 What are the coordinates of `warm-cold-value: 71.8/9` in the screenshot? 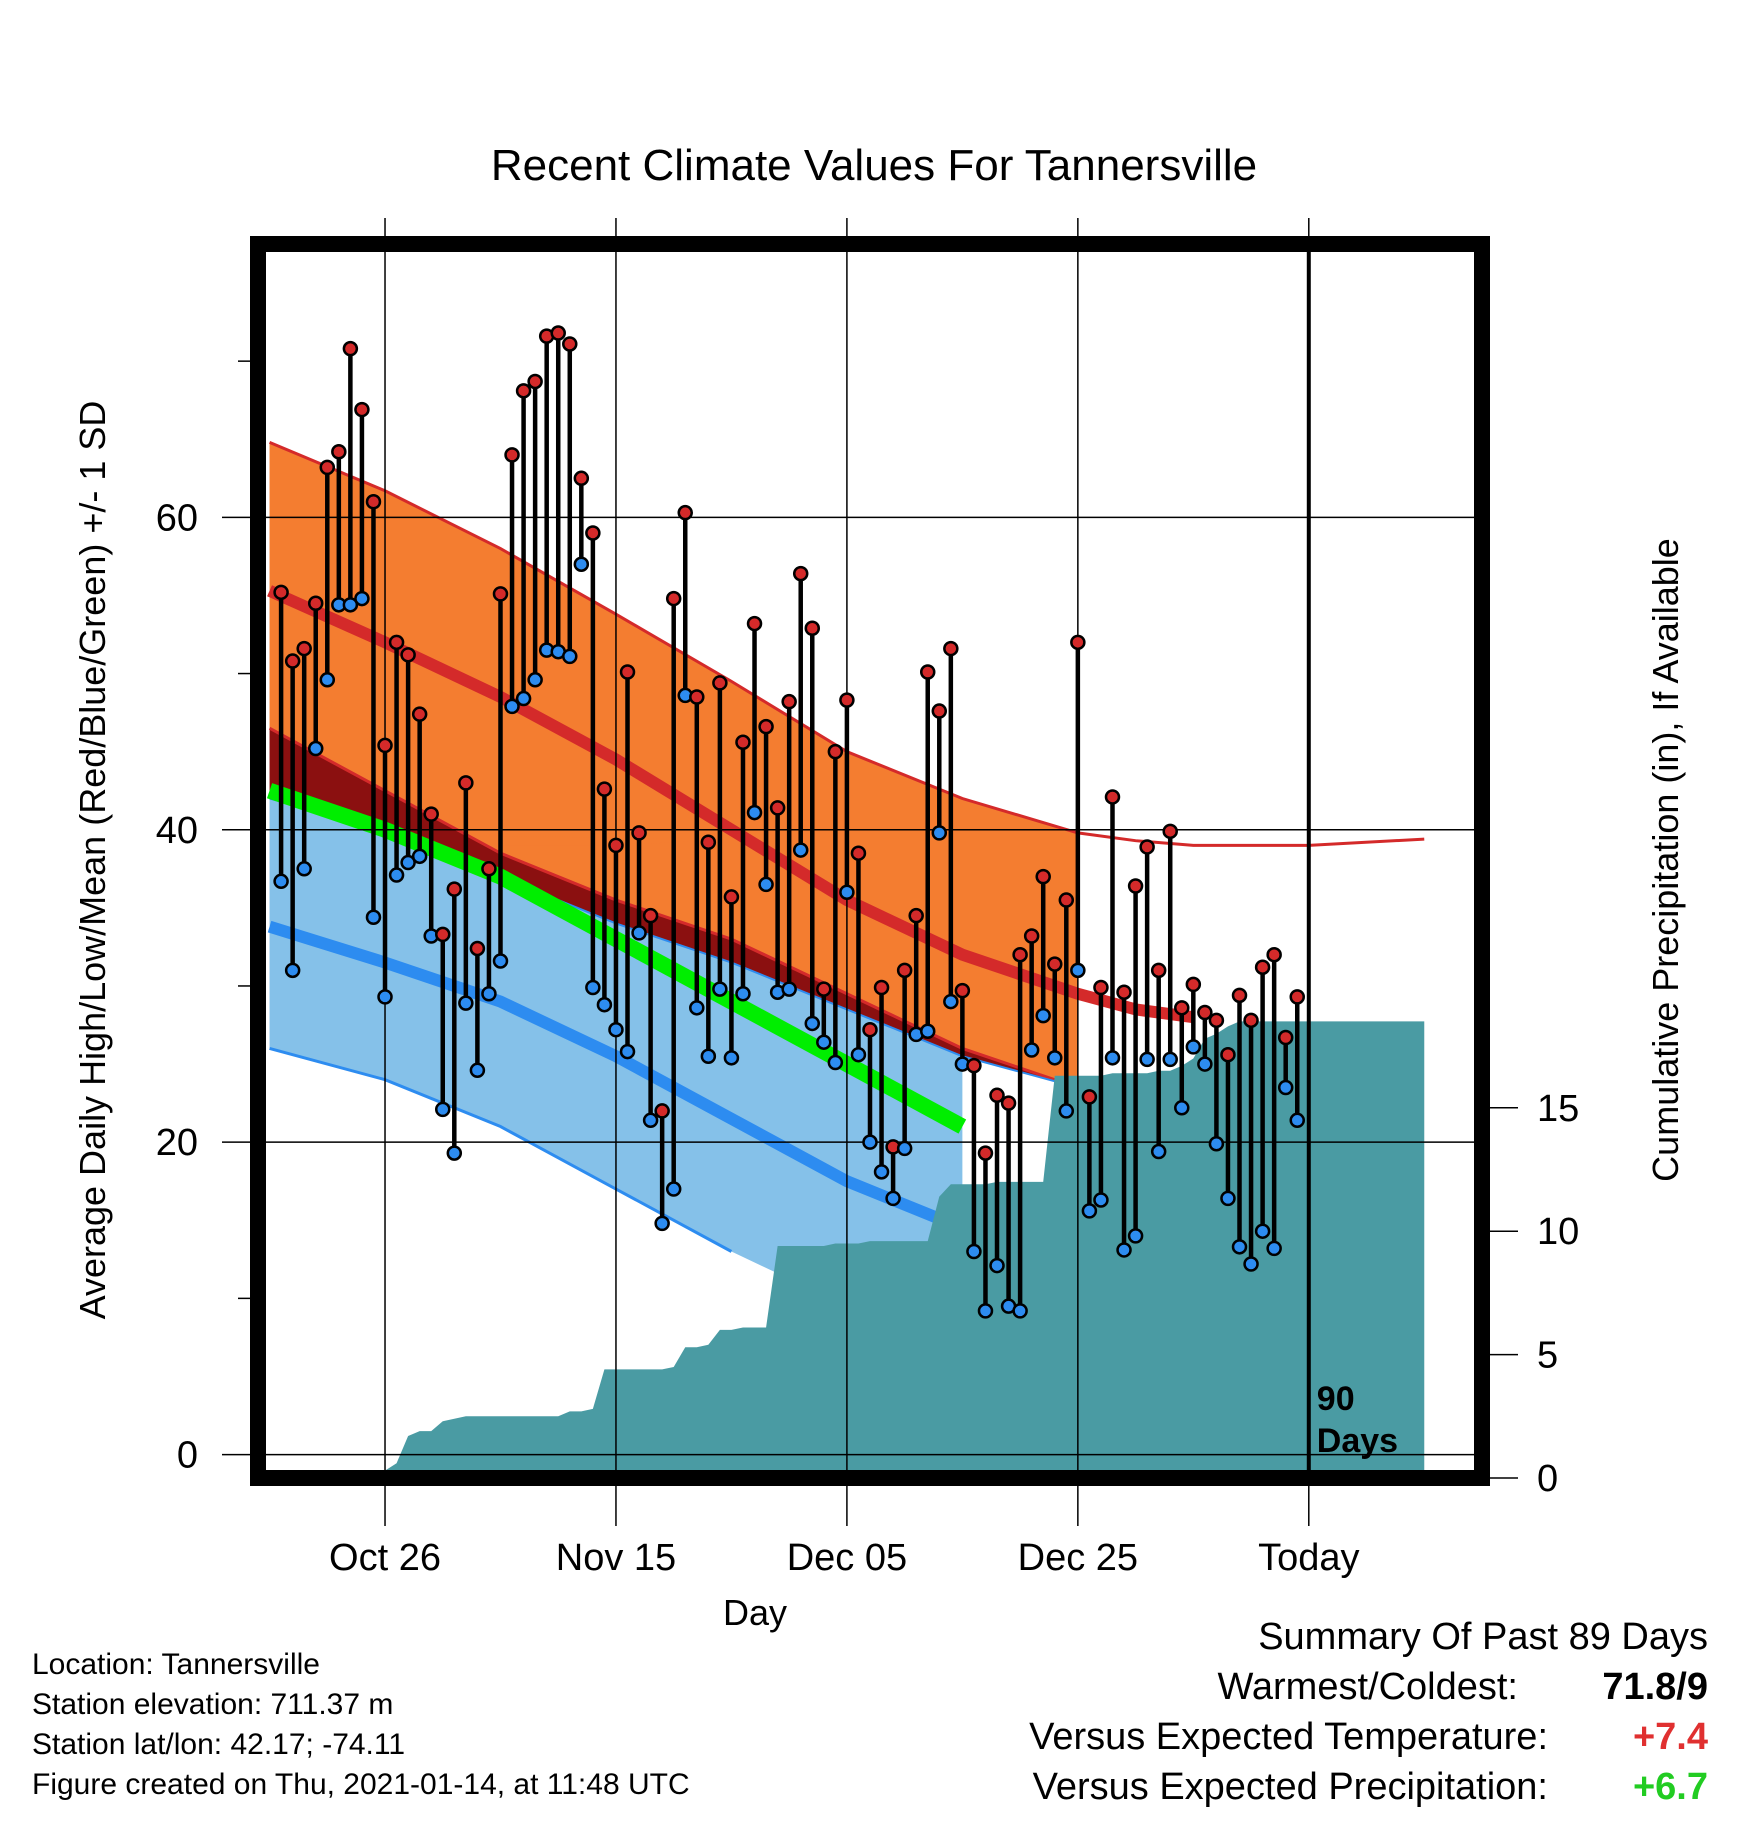 It's located at (1655, 1687).